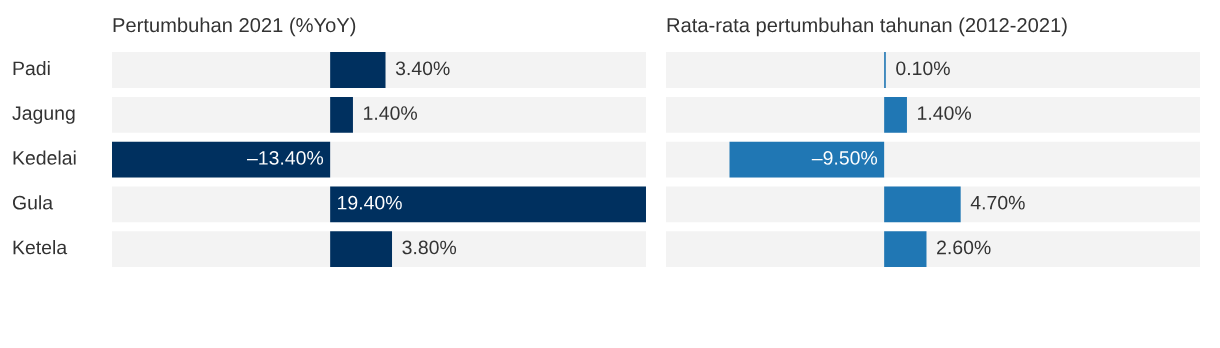 The height and width of the screenshot is (348, 1220). Describe the element at coordinates (429, 247) in the screenshot. I see `data-label: 3.80%` at that location.